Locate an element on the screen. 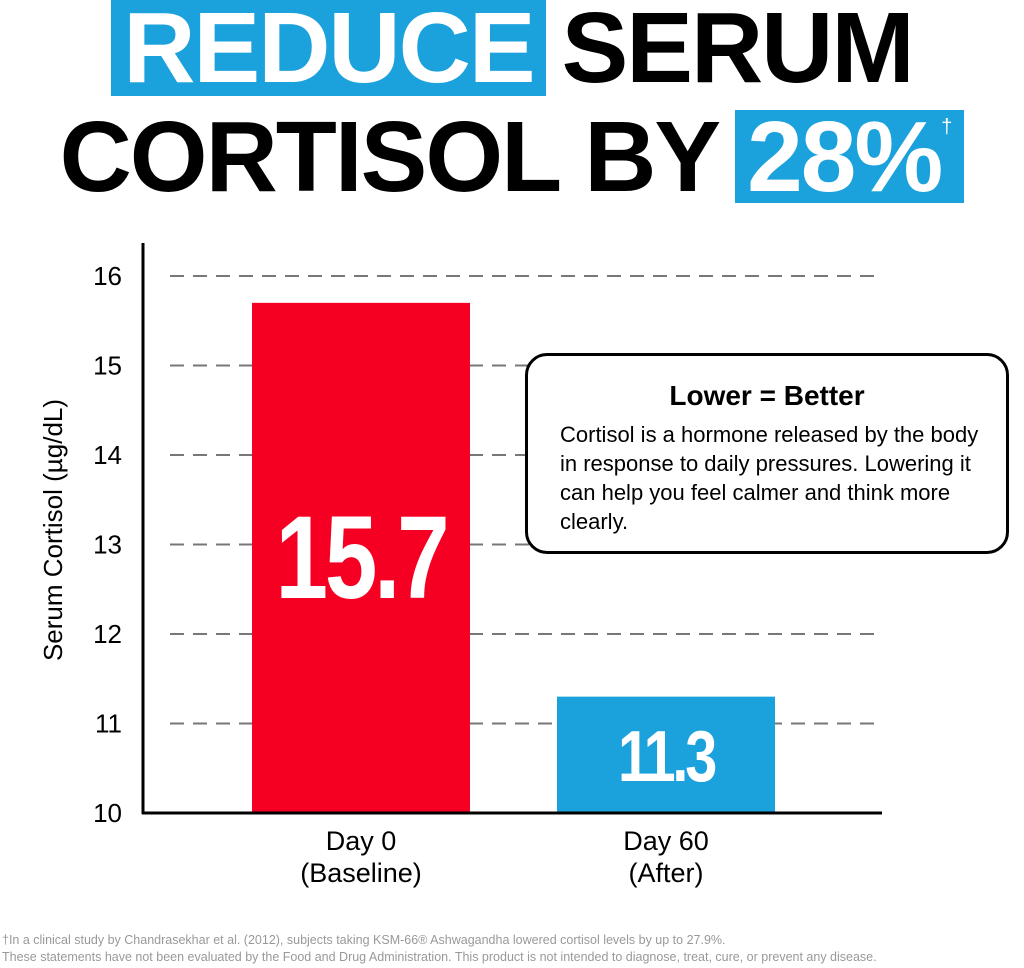 The image size is (1024, 968). headline-cortisol-by: CORTISOL BY is located at coordinates (390, 156).